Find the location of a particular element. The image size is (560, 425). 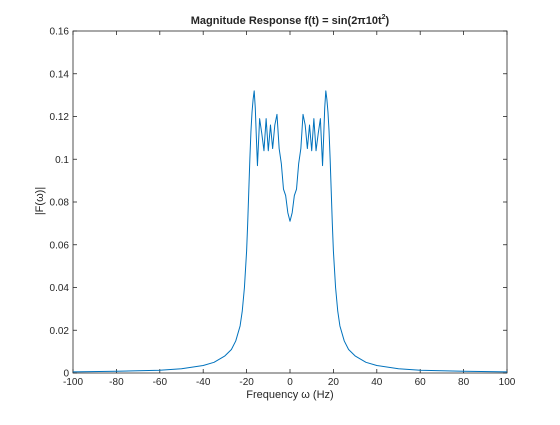

x-axis-label: Frequency ω (Hz) is located at coordinates (289, 395).